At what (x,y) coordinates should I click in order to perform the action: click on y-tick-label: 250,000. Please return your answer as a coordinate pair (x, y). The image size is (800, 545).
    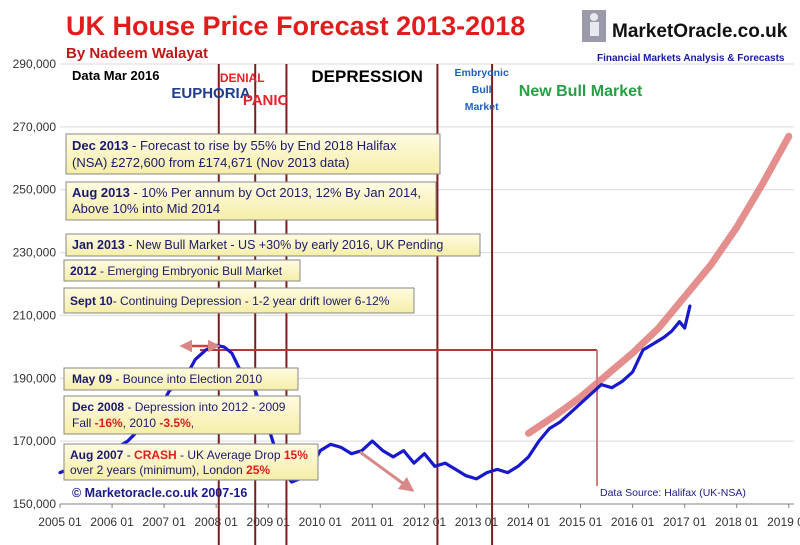
    Looking at the image, I should click on (35, 190).